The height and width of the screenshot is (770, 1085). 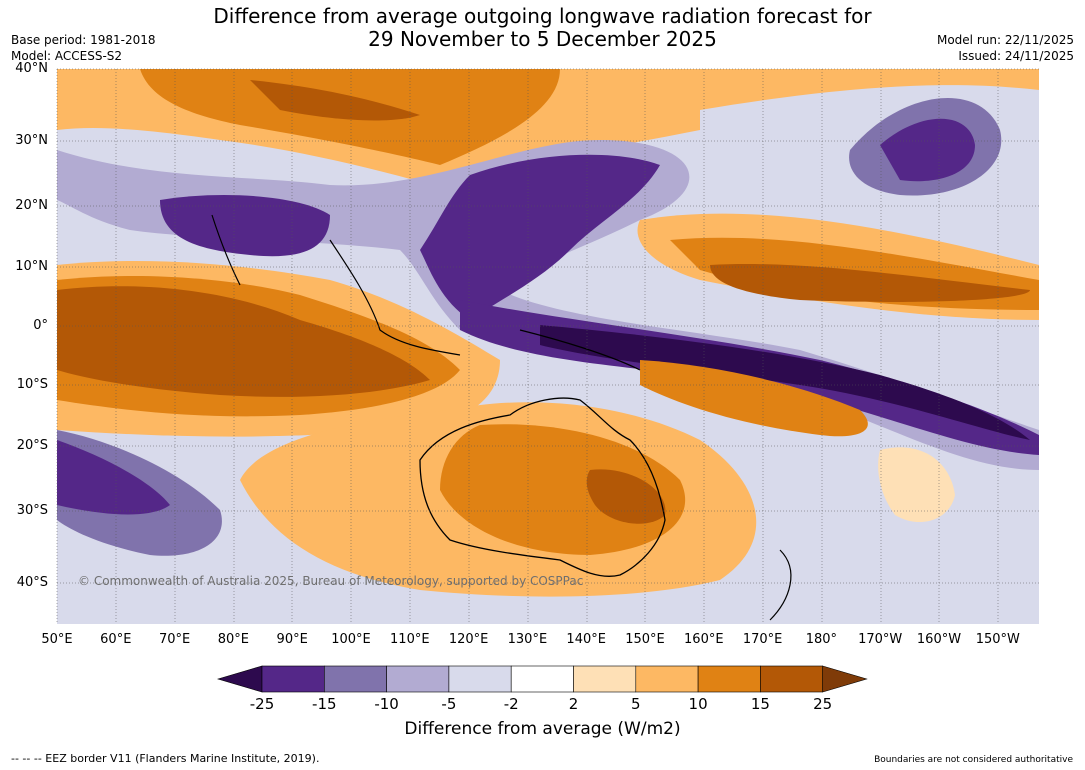 I want to click on colorbar, so click(x=542, y=679).